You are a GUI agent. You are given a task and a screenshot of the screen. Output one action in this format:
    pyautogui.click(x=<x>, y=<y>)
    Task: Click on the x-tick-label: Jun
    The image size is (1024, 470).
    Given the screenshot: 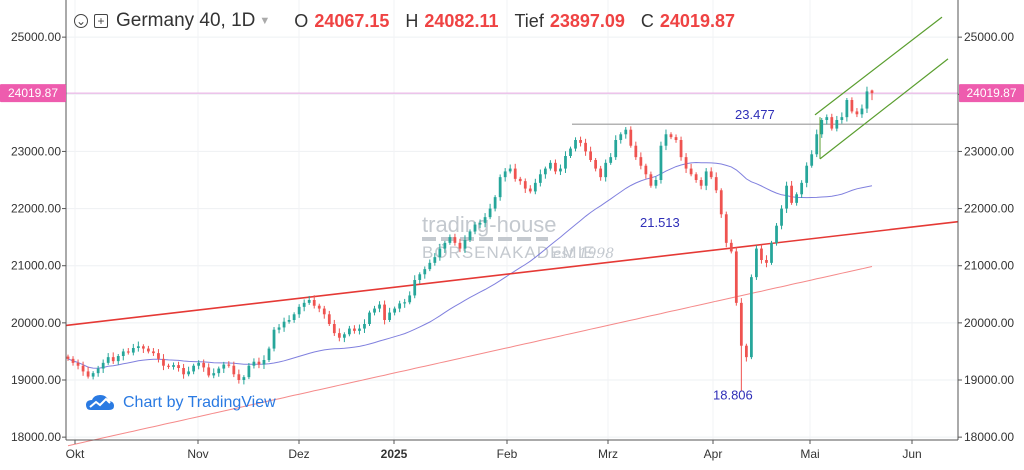 What is the action you would take?
    pyautogui.click(x=911, y=454)
    